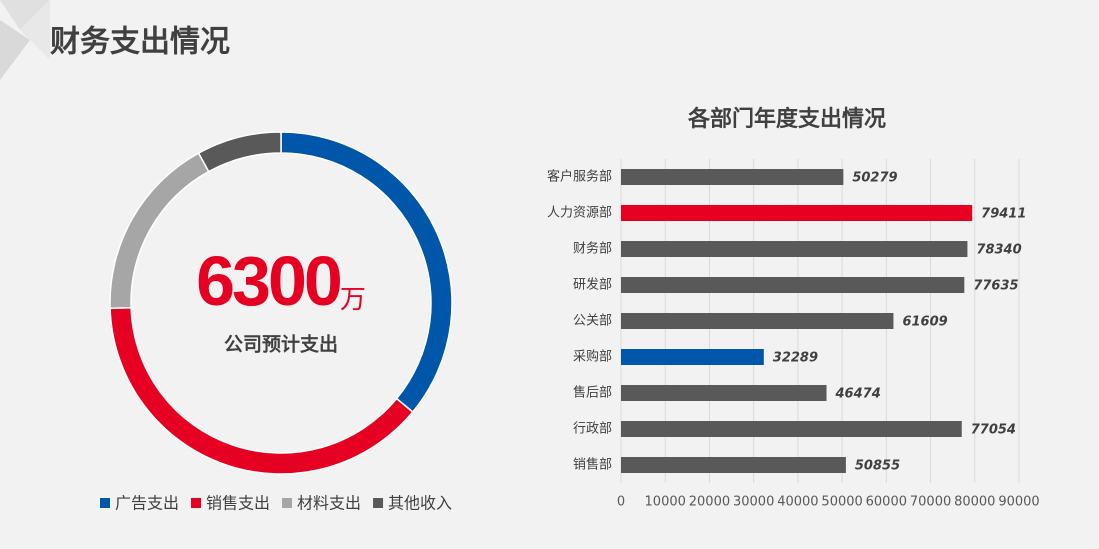  What do you see at coordinates (592, 465) in the screenshot?
I see `y-tick-label: 销售部` at bounding box center [592, 465].